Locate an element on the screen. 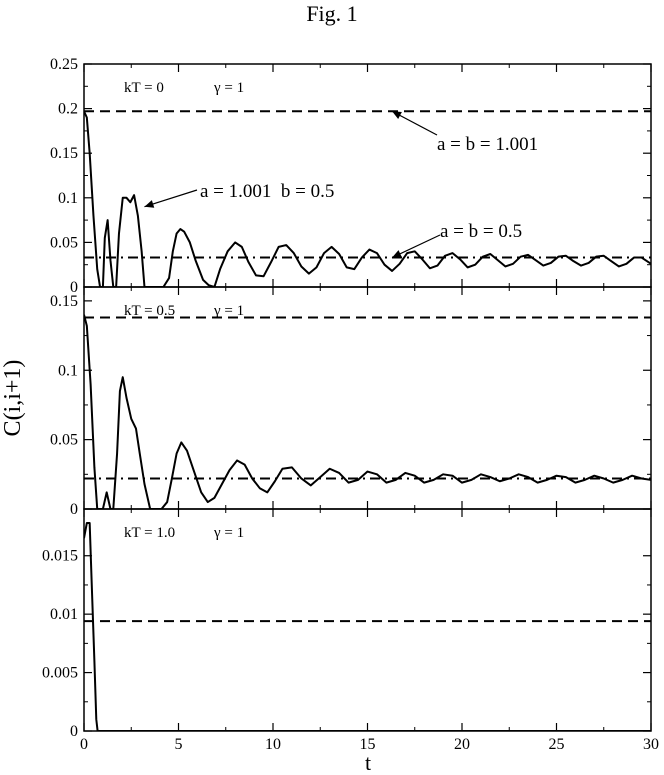  annotation: a = b = 1.001 is located at coordinates (464, 132).